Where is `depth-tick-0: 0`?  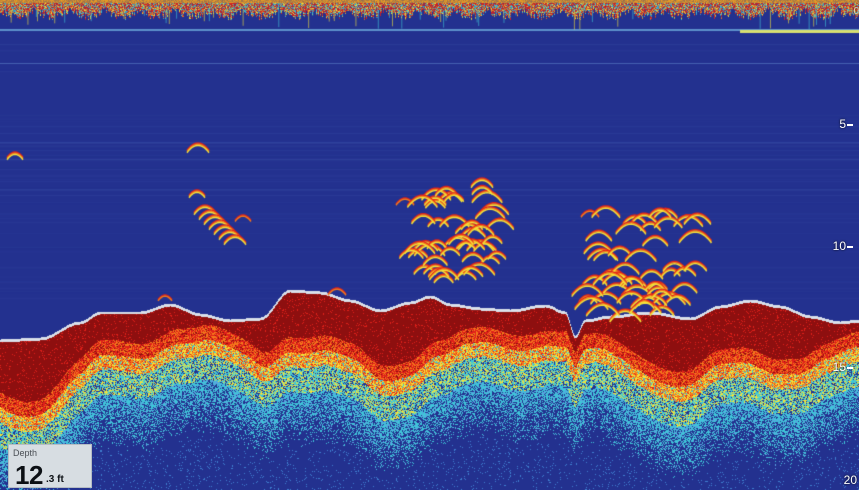 depth-tick-0: 0 is located at coordinates (856, 11).